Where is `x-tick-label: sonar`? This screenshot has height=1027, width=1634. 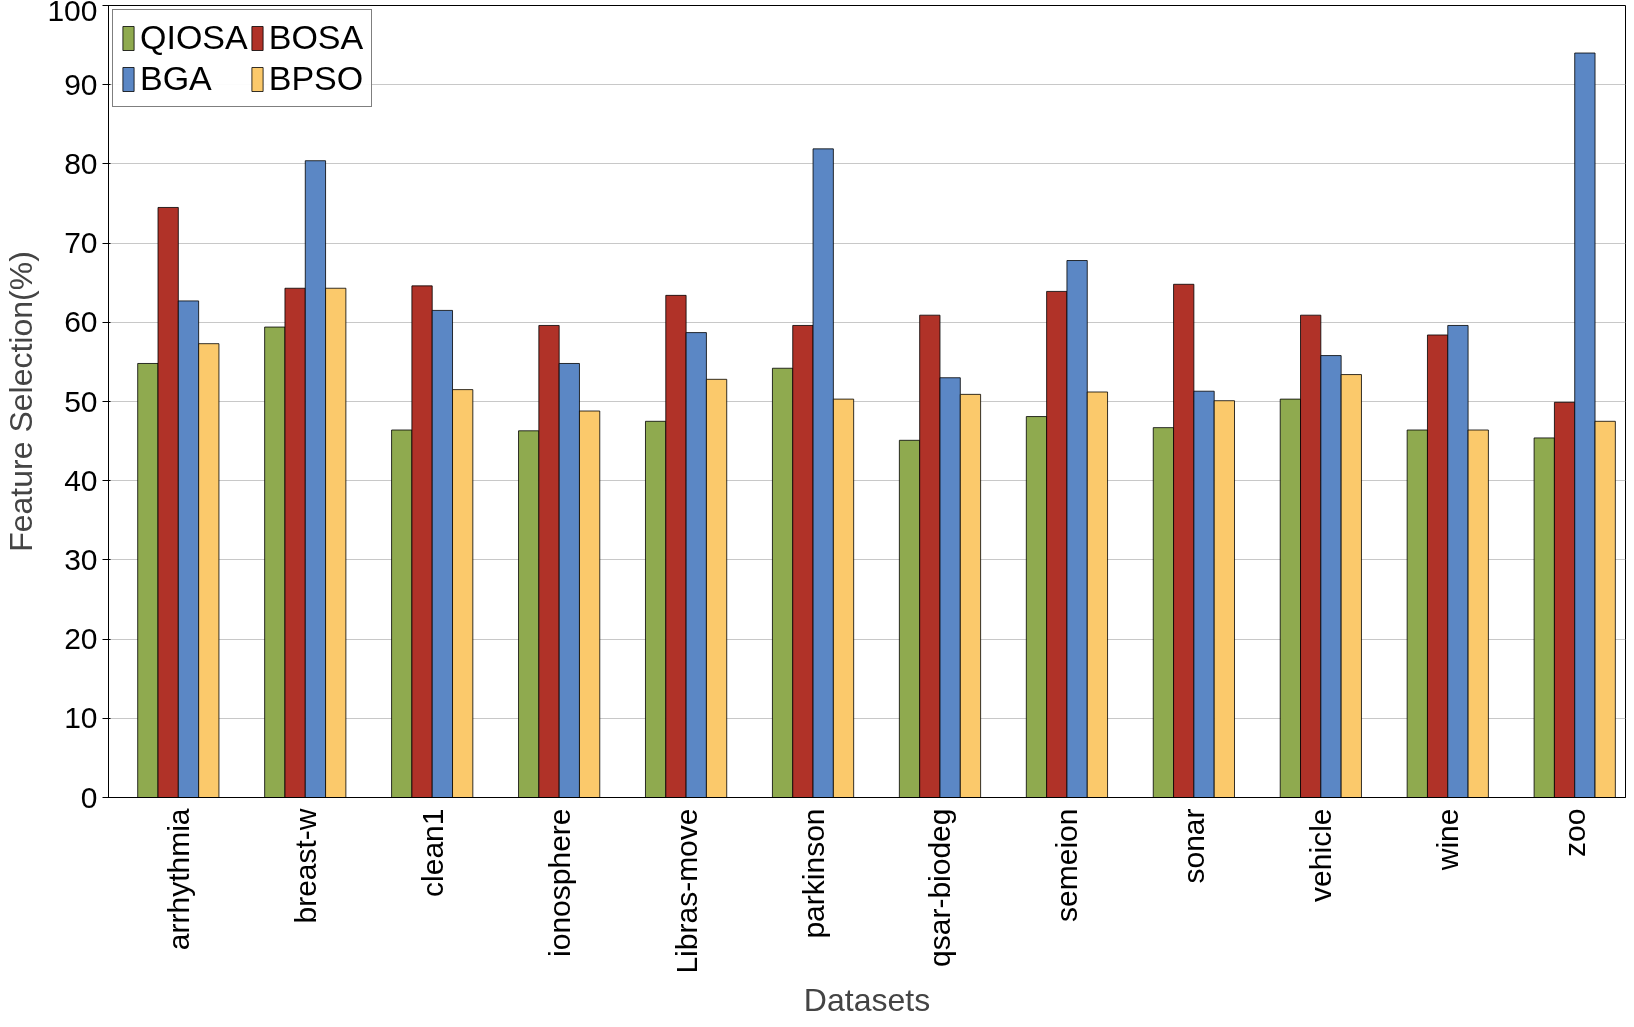 x-tick-label: sonar is located at coordinates (1194, 846).